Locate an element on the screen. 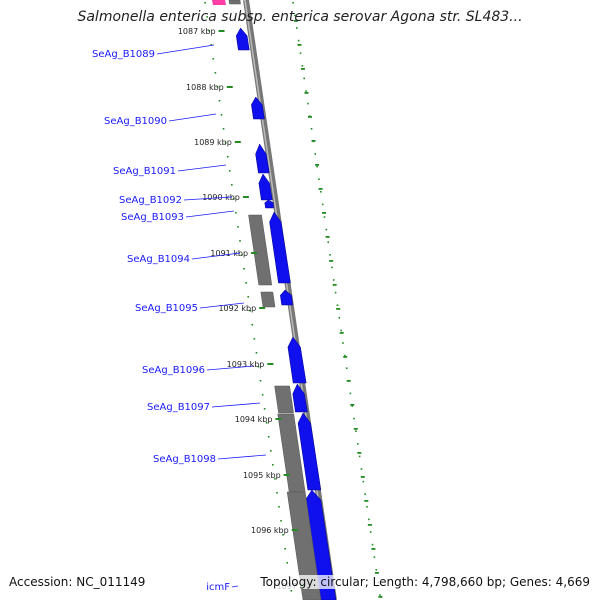 The width and height of the screenshot is (600, 600). gene-label: SeAg_B1094 is located at coordinates (158, 259).